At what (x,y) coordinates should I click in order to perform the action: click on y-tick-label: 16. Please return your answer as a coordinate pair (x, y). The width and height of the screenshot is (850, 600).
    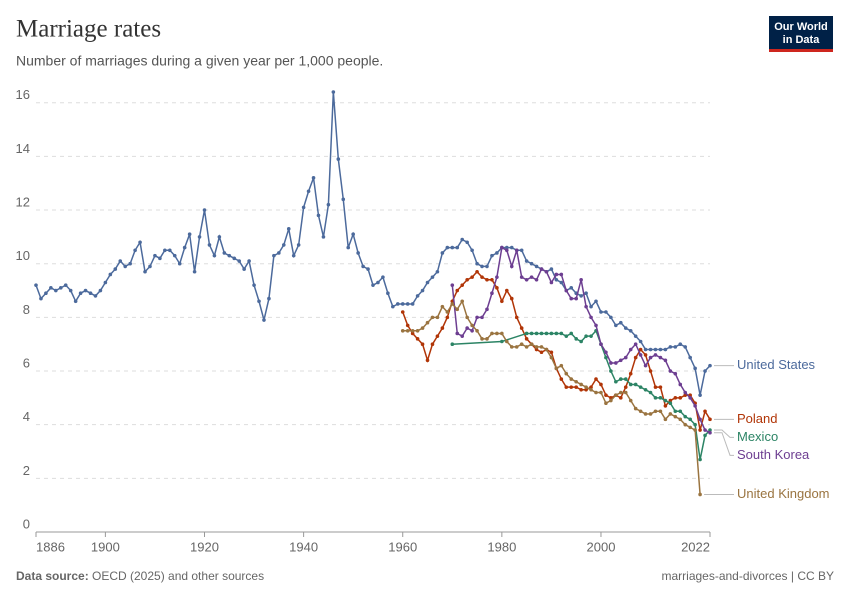
    Looking at the image, I should click on (23, 94).